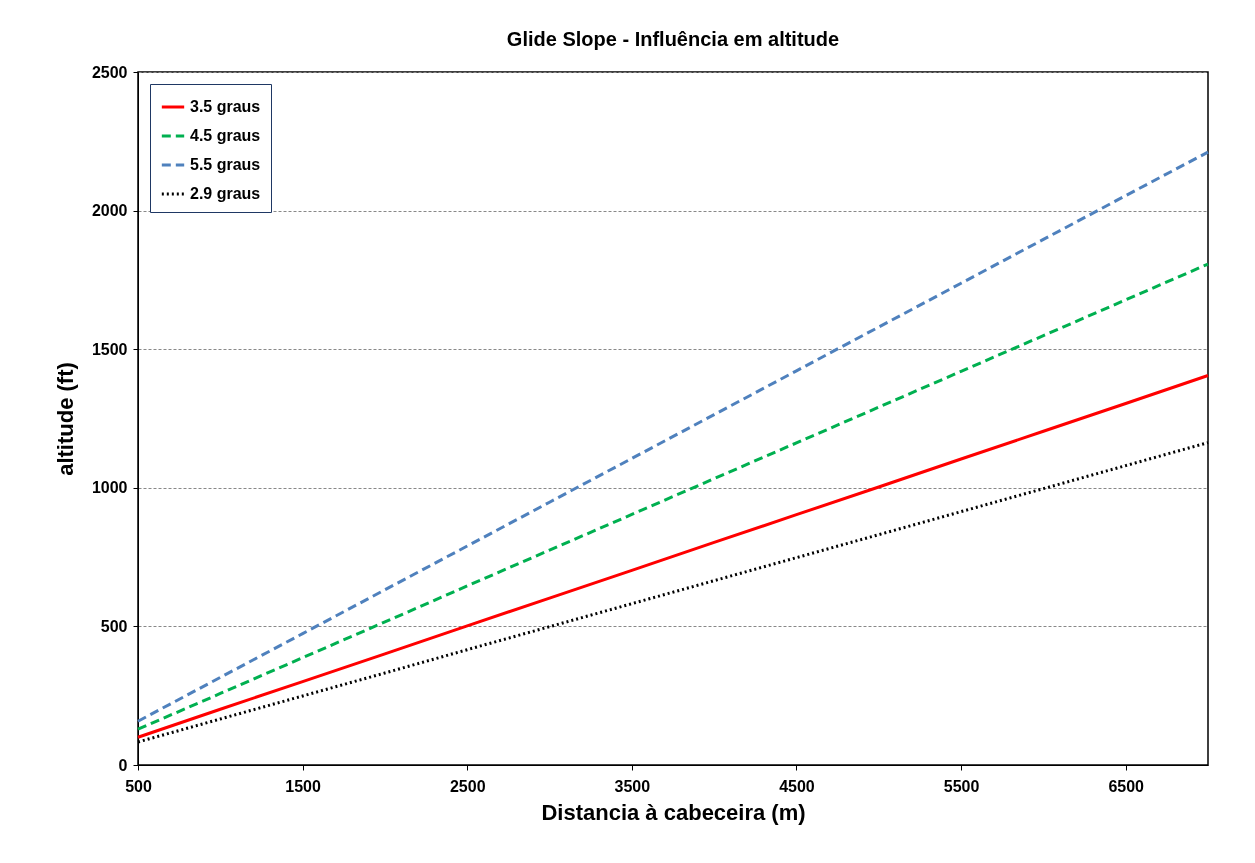  What do you see at coordinates (1126, 786) in the screenshot?
I see `x-tick-label: 6500` at bounding box center [1126, 786].